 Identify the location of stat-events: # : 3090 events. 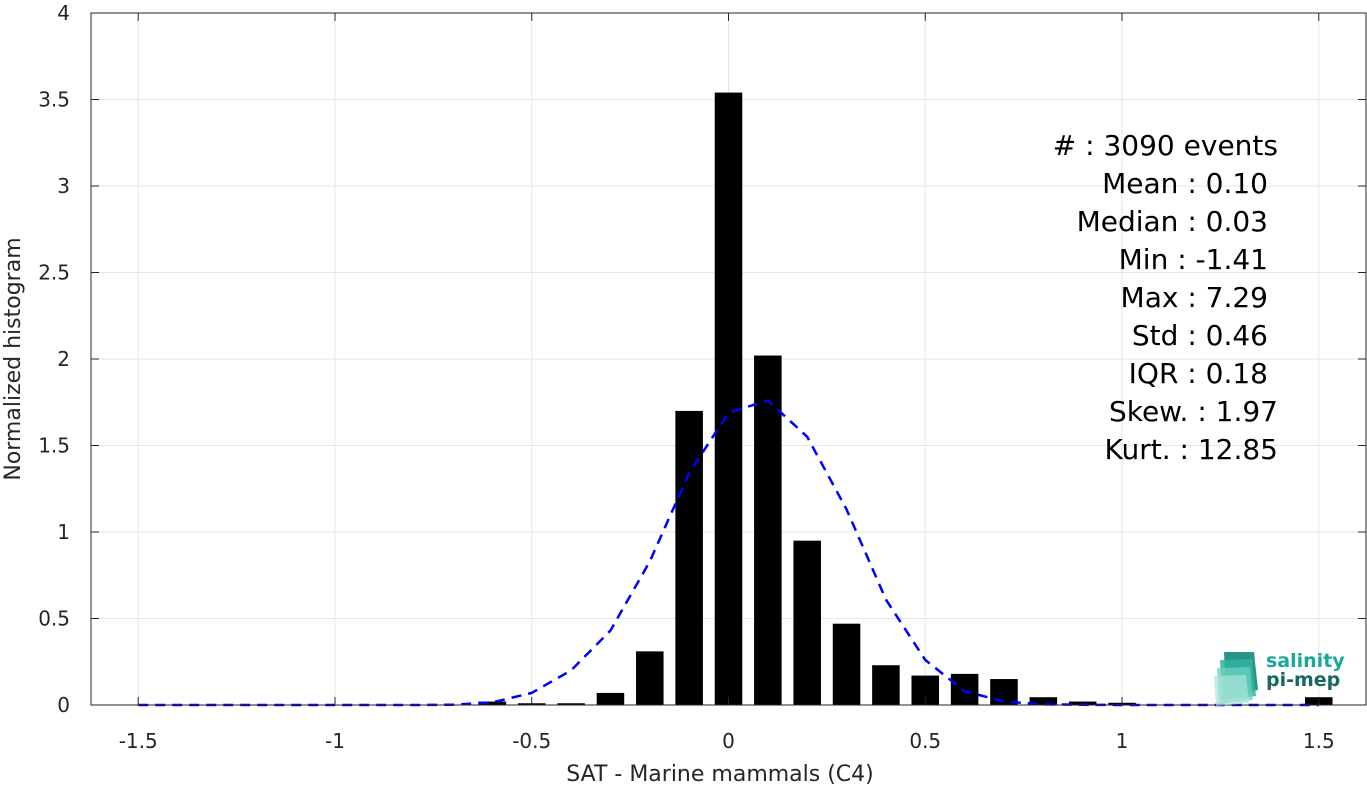
(1165, 145).